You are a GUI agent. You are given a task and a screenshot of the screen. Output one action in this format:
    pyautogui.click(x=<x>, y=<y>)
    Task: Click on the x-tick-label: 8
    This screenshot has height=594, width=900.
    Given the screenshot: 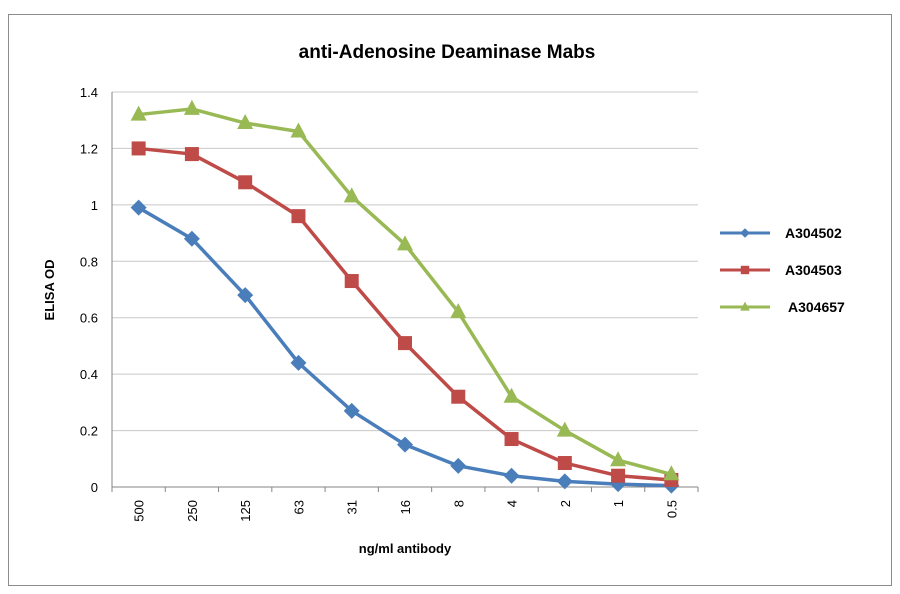 What is the action you would take?
    pyautogui.click(x=458, y=503)
    